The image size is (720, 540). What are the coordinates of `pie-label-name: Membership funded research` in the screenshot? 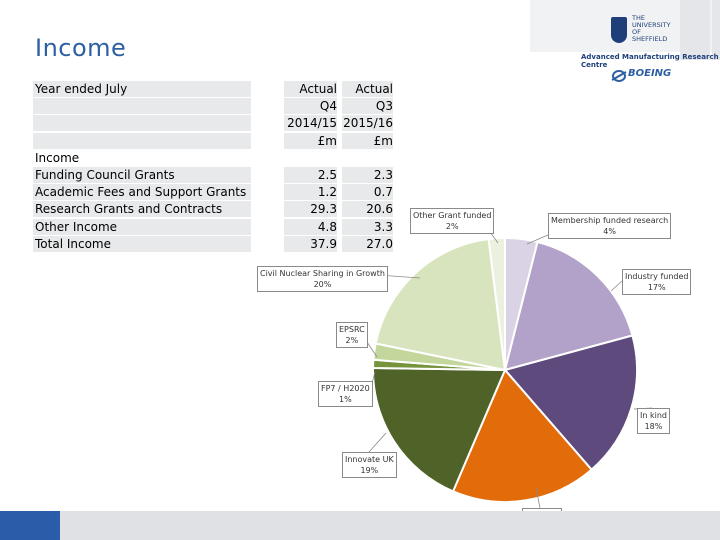 It's located at (610, 220).